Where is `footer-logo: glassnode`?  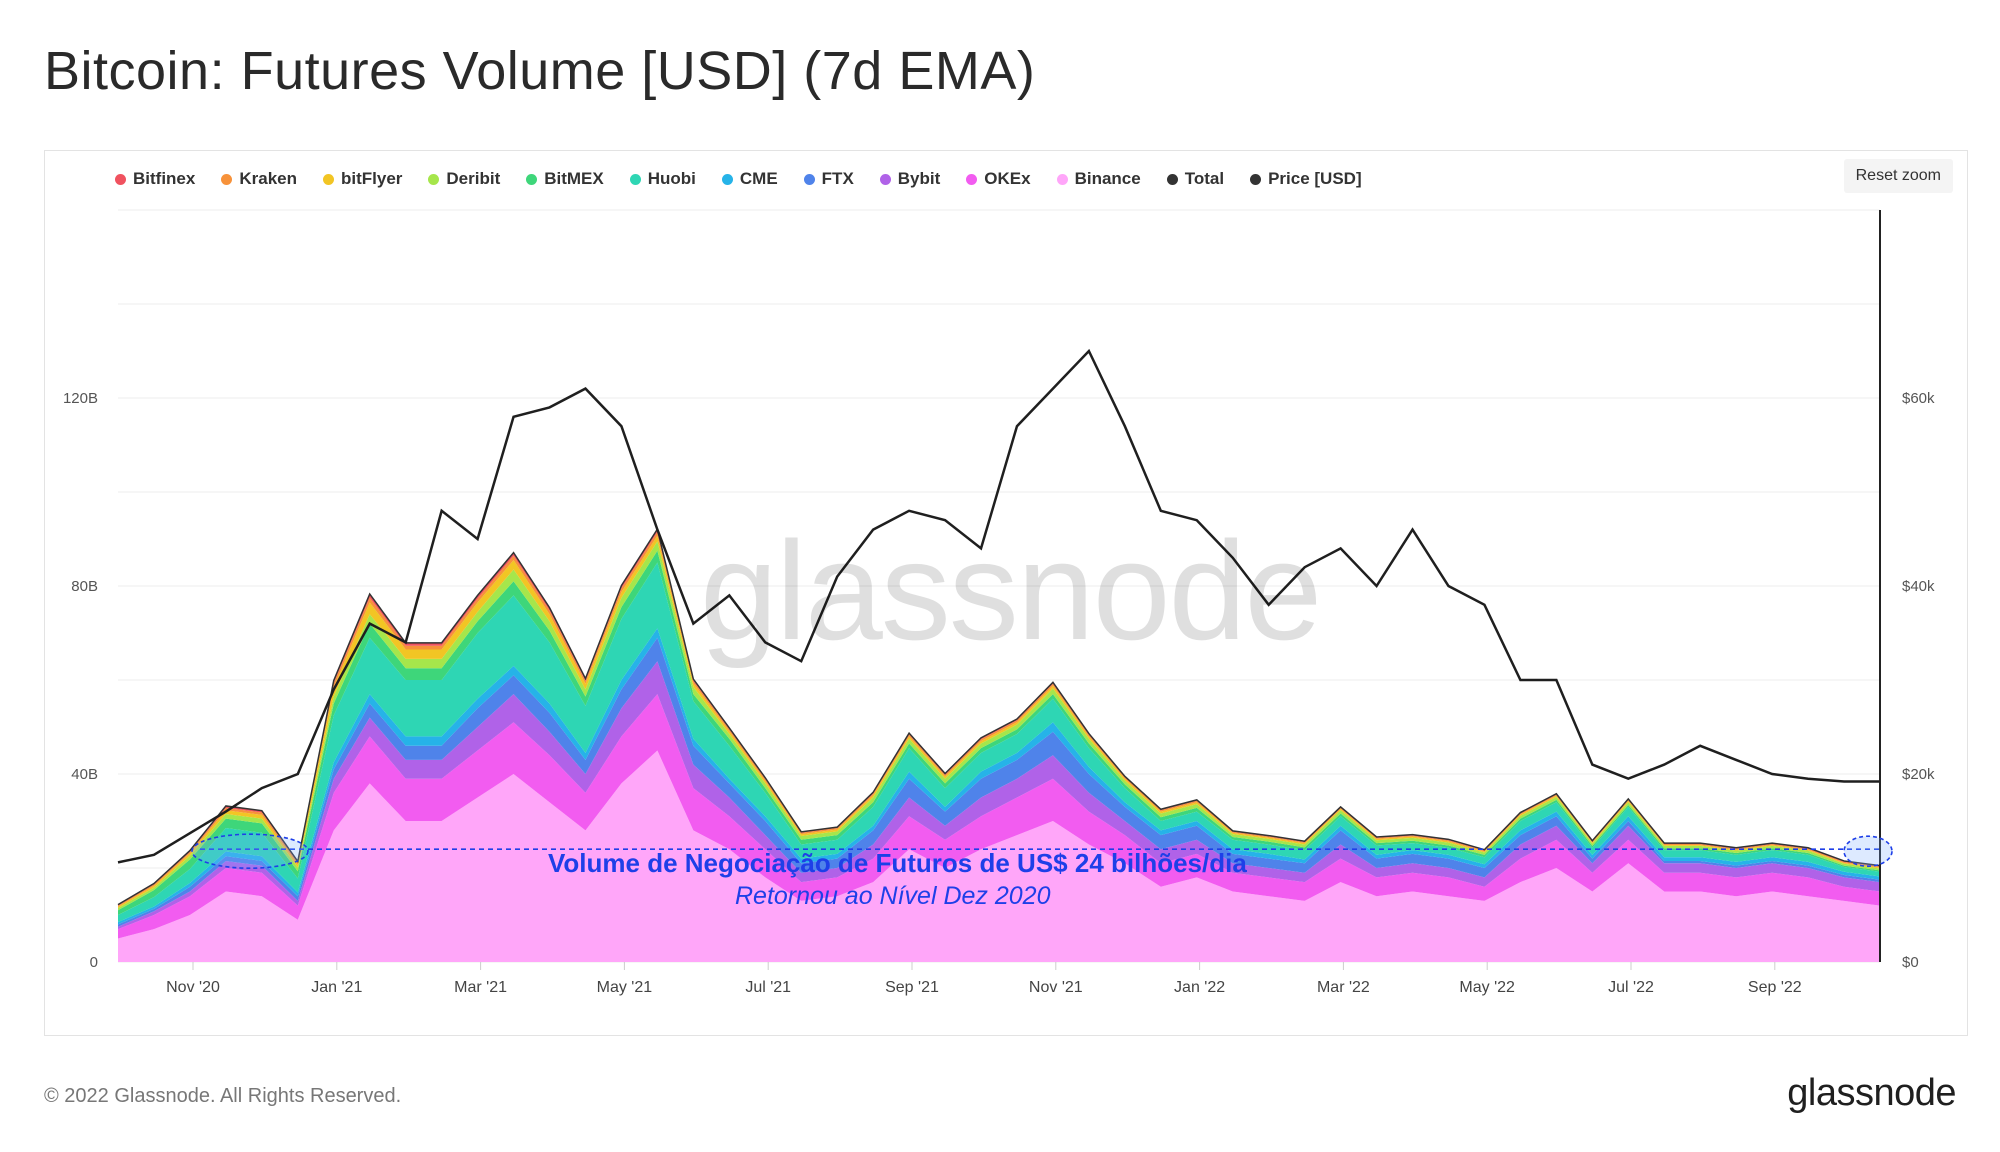
footer-logo: glassnode is located at coordinates (1871, 1093).